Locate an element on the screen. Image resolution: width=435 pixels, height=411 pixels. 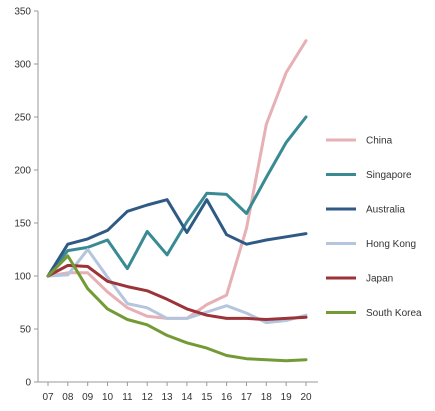
x-tick-label: 10 is located at coordinates (108, 397).